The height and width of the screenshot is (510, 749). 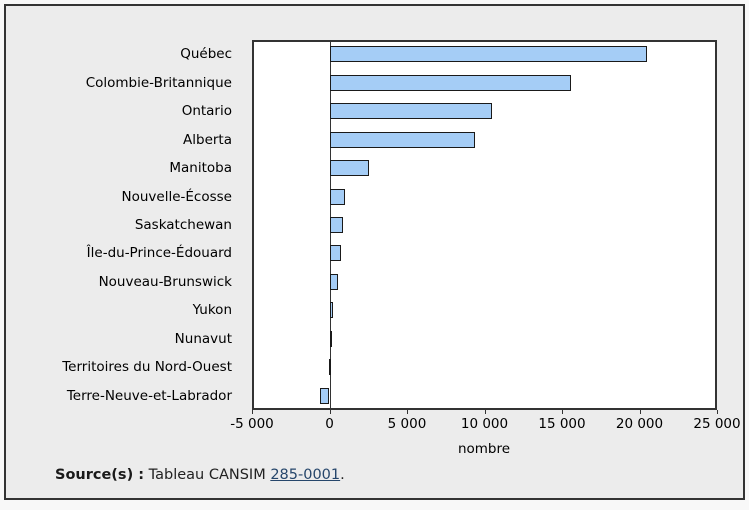 I want to click on x-tick-label: 15 000, so click(x=562, y=424).